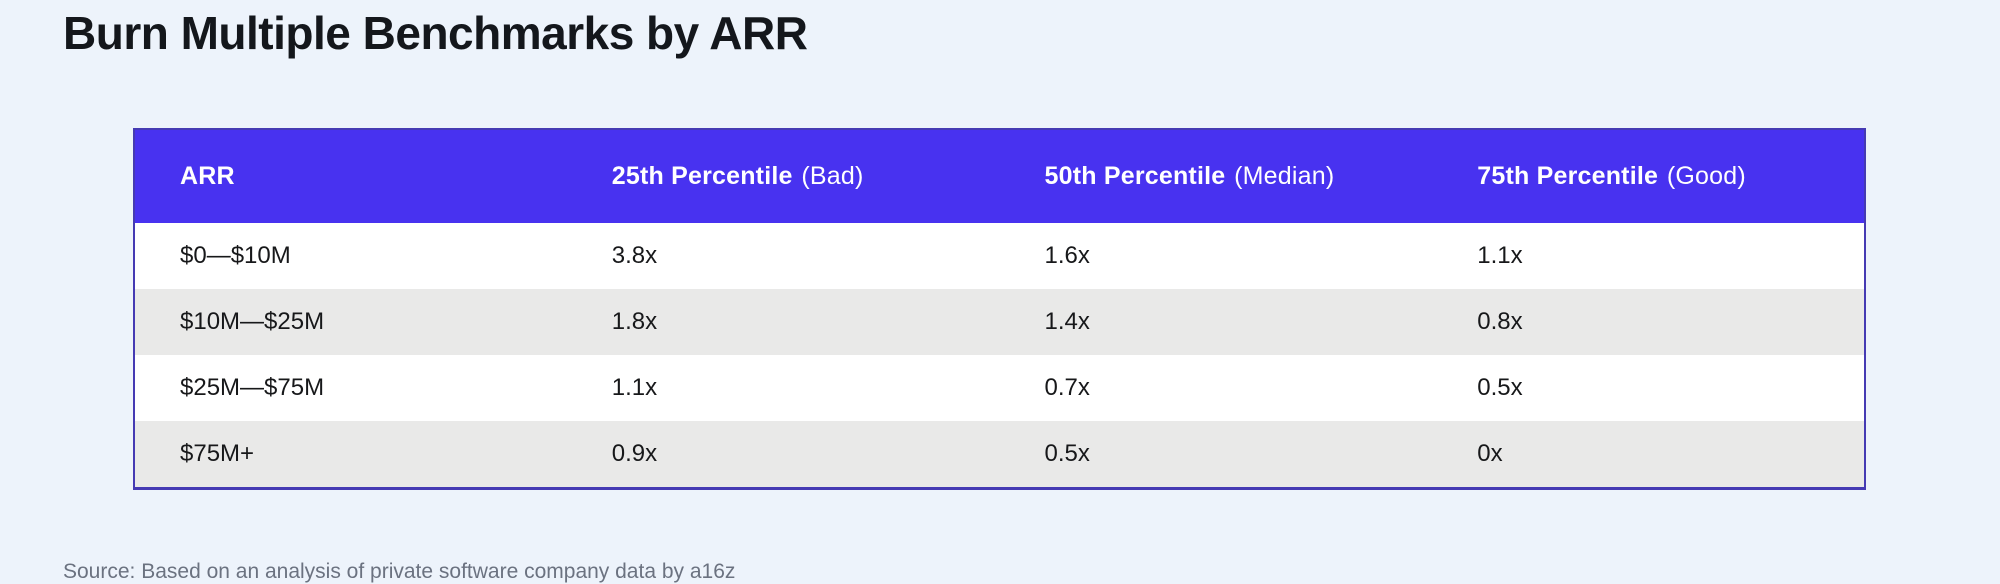 Image resolution: width=2000 pixels, height=584 pixels. Describe the element at coordinates (783, 388) in the screenshot. I see `p25-cell: 1.1x` at that location.